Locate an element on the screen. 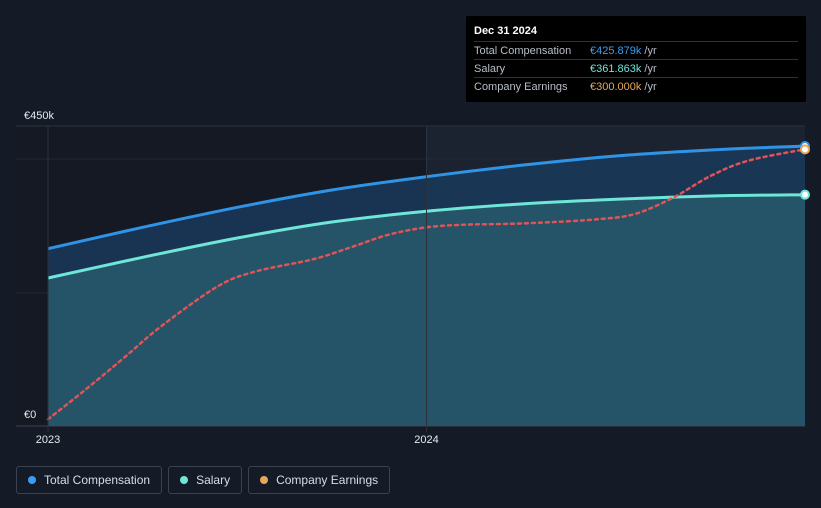 This screenshot has width=821, height=508. company-earnings-end-marker is located at coordinates (805, 149).